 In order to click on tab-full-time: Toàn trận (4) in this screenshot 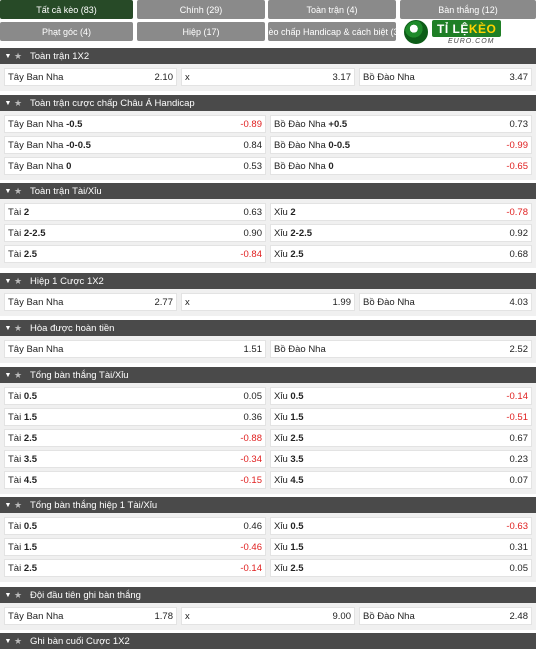, I will do `click(332, 9)`.